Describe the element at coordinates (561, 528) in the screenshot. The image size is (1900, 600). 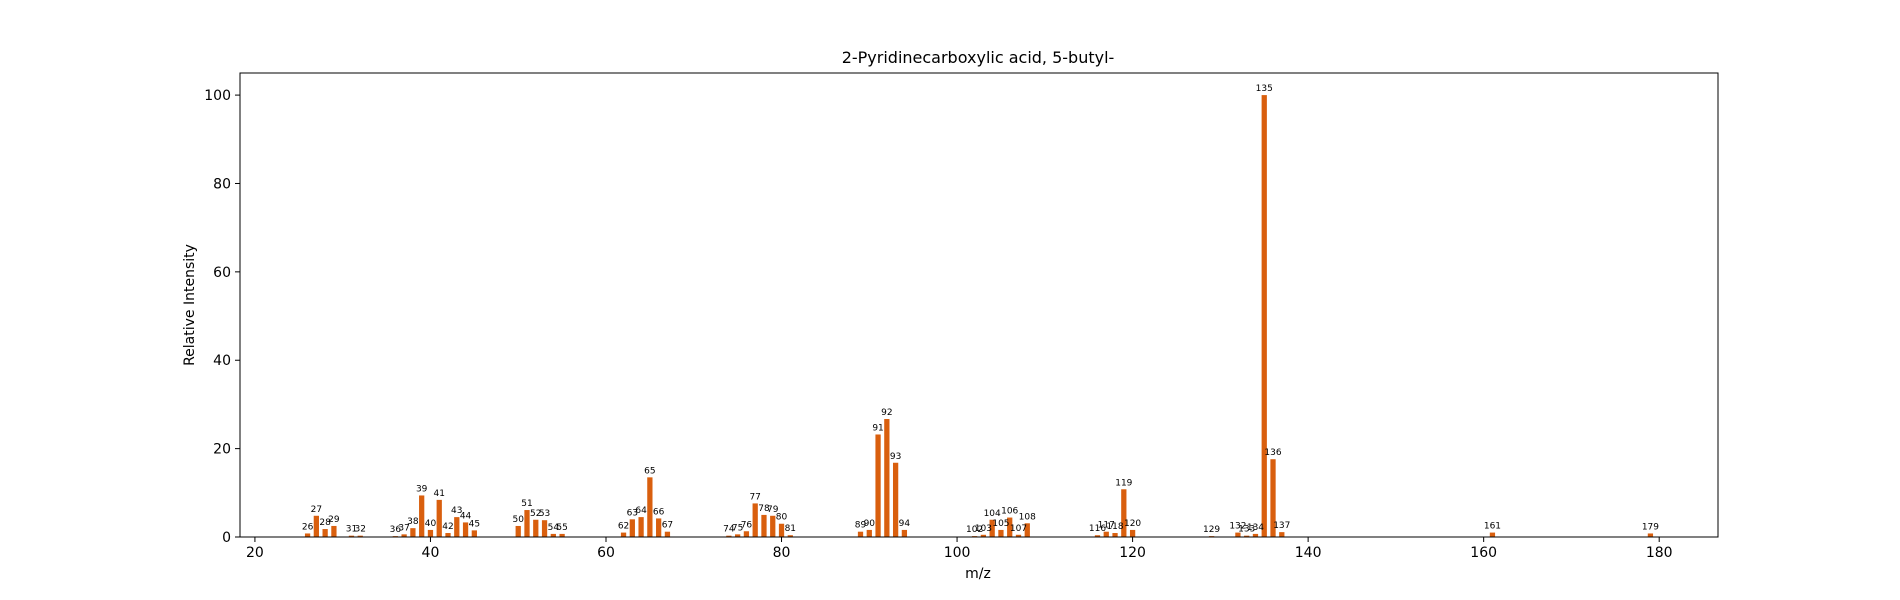
I see `peak-label-55: 55` at that location.